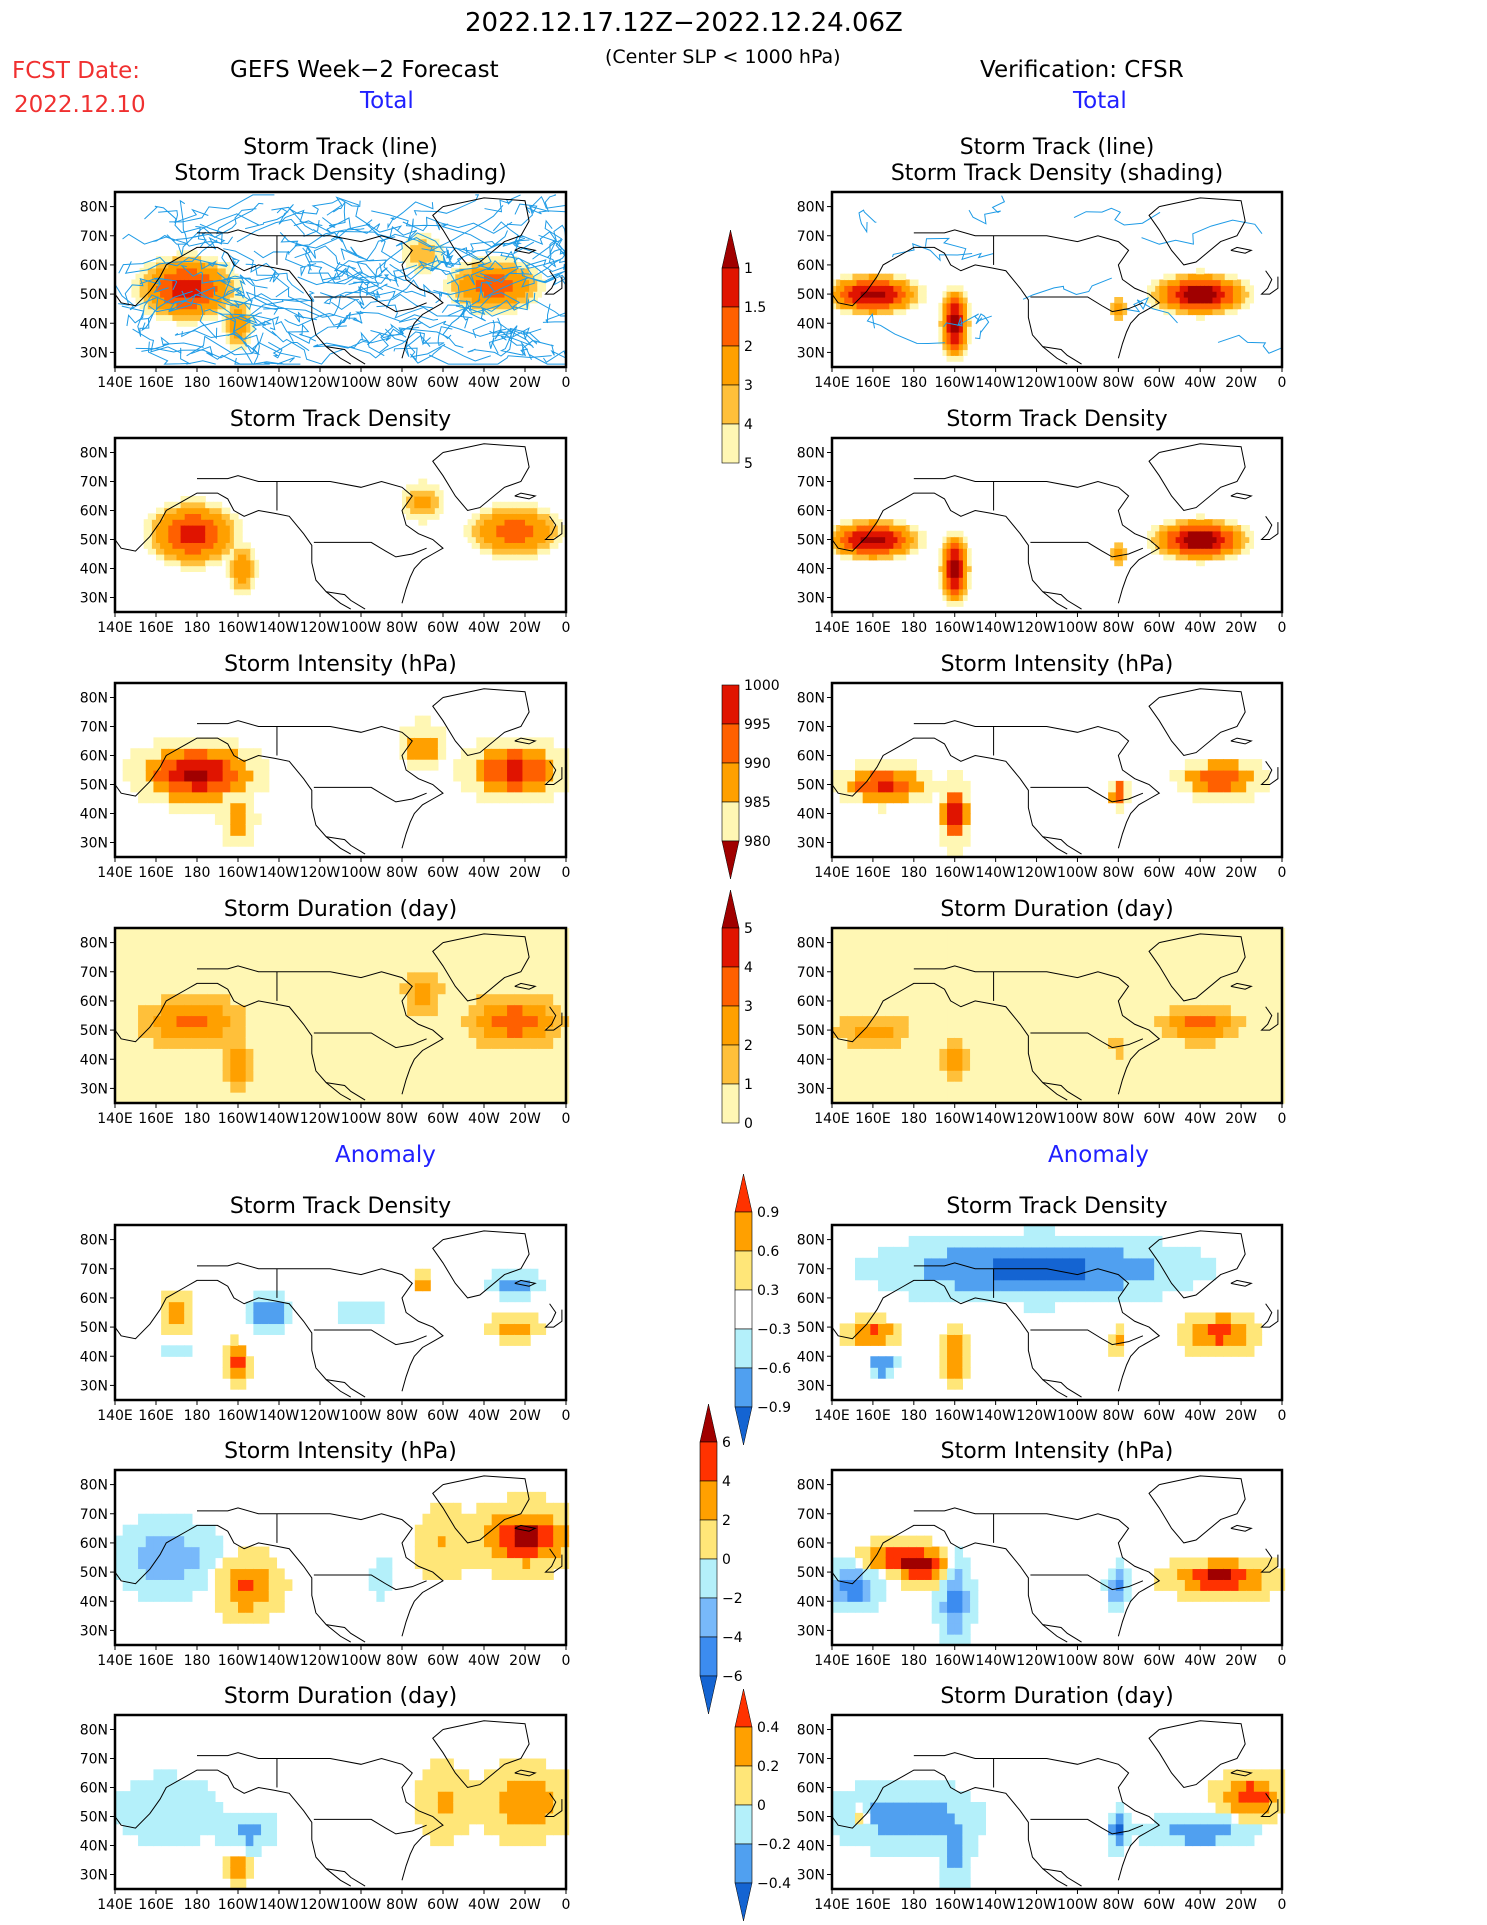  I want to click on lon-tick-label: 0, so click(566, 873).